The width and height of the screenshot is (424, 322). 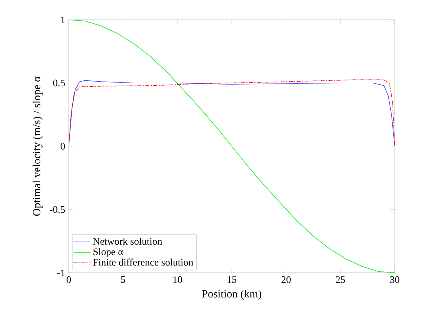 What do you see at coordinates (178, 280) in the screenshot?
I see `x-tick-label: 10` at bounding box center [178, 280].